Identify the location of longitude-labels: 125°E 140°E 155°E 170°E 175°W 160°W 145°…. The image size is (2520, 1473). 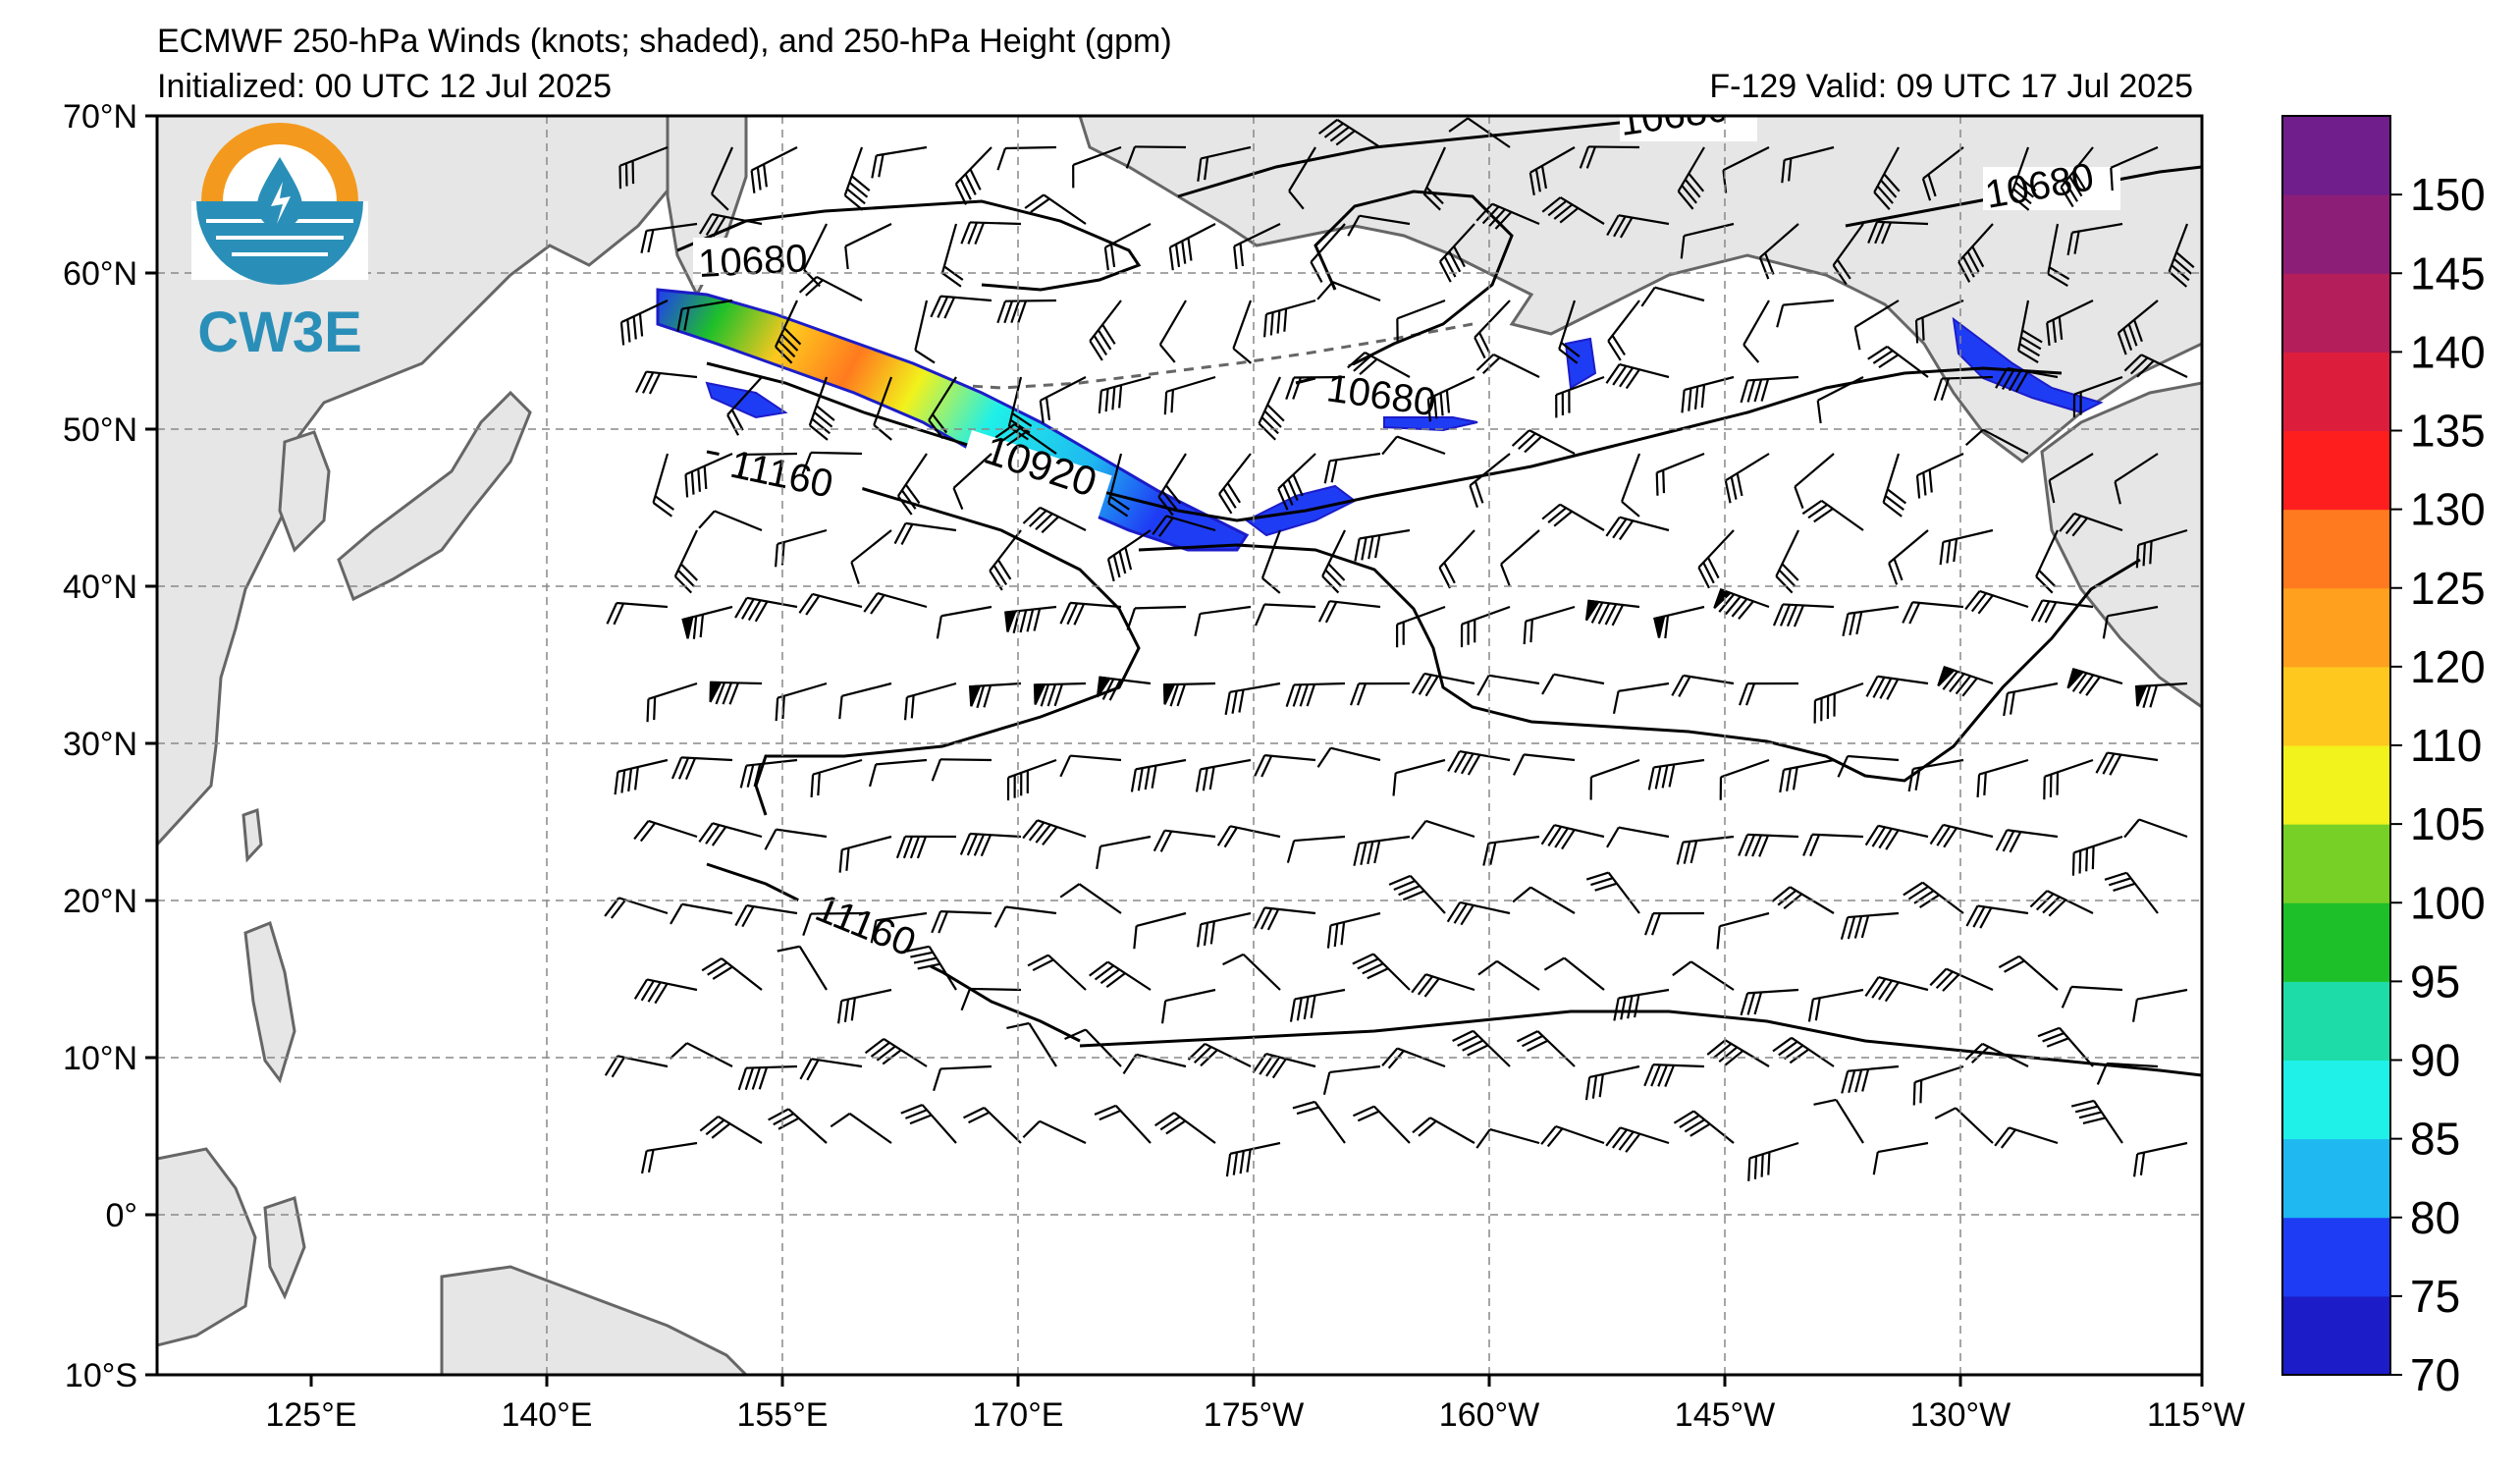
(1254, 1415).